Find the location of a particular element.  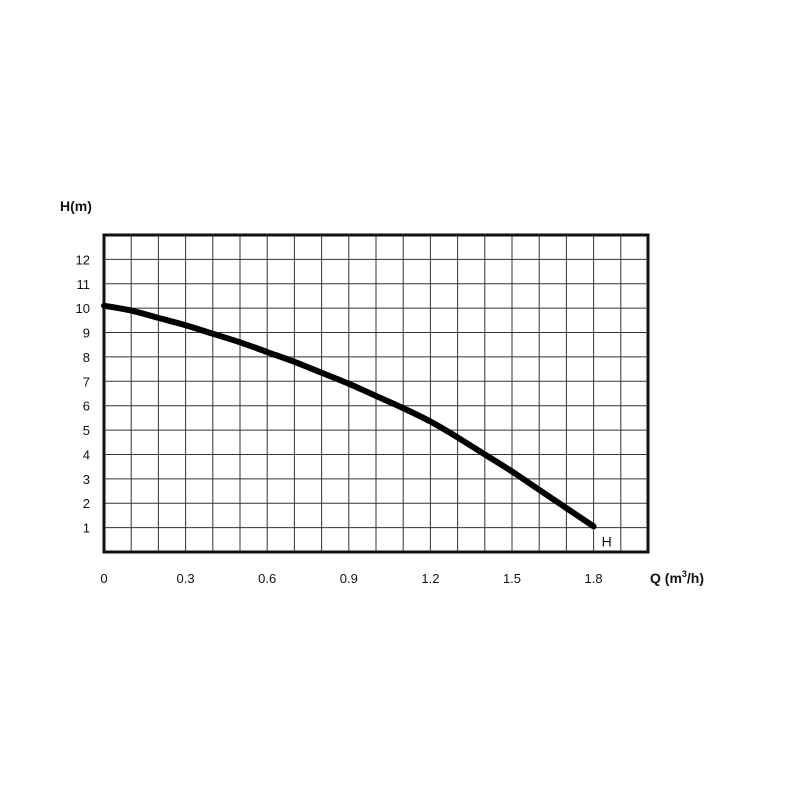

x-tick-label: 0.6 is located at coordinates (267, 578).